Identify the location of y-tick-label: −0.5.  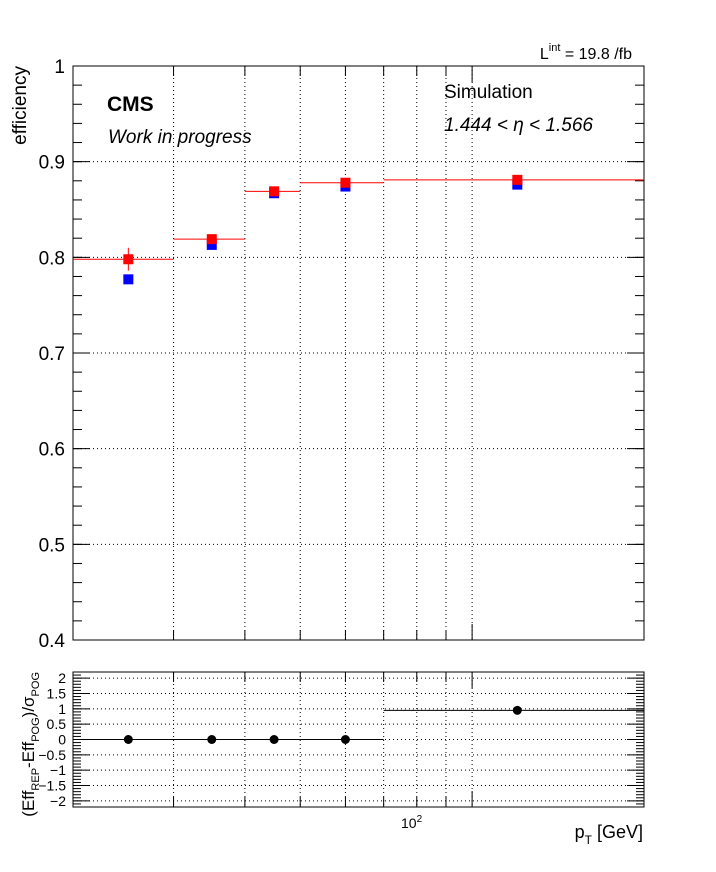
(52, 755).